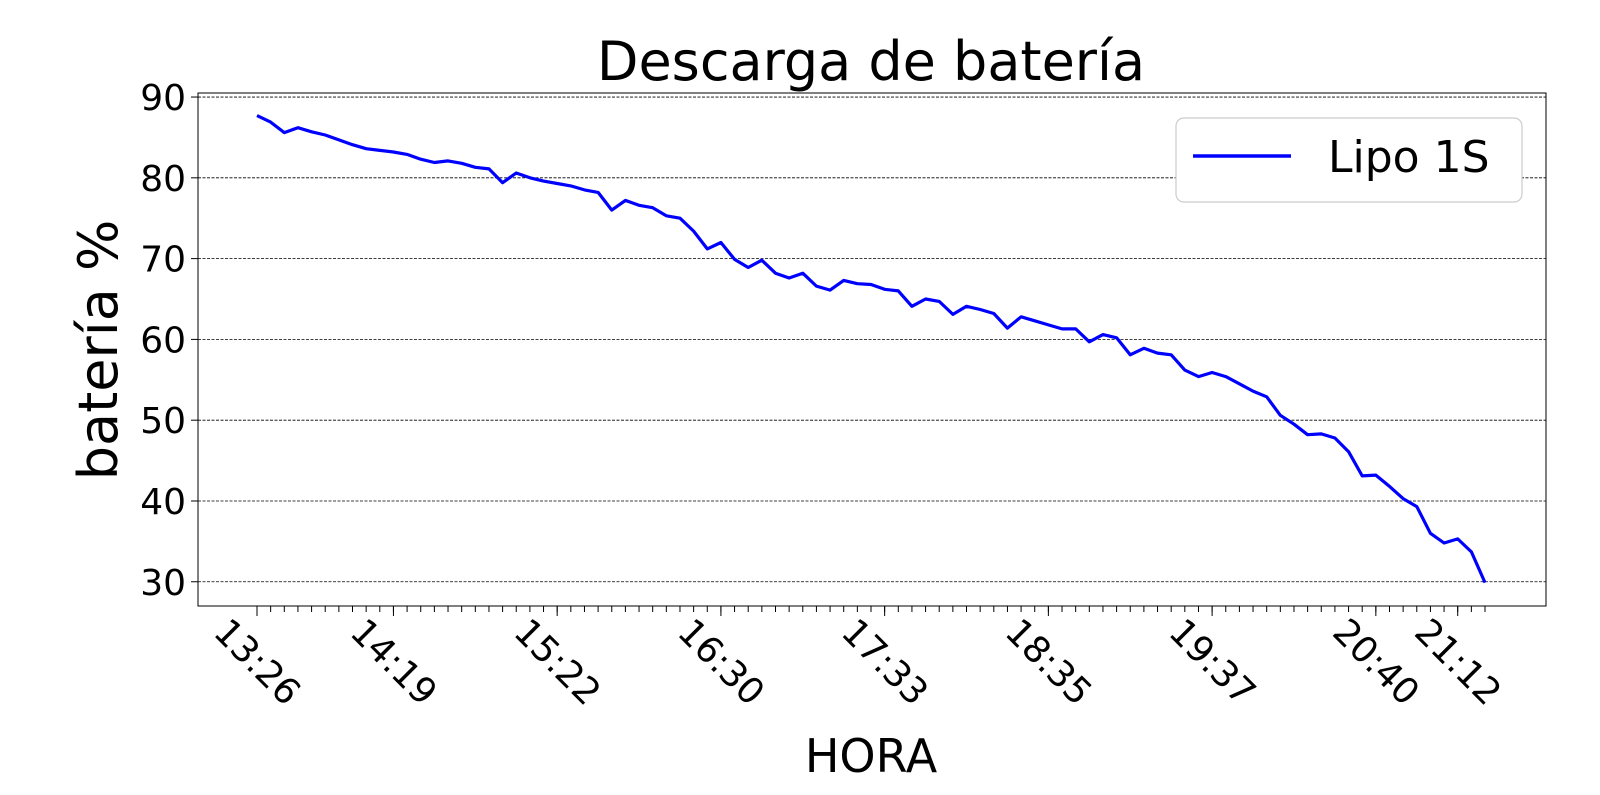 The image size is (1600, 795). Describe the element at coordinates (557, 662) in the screenshot. I see `x-tick-label: 15:22` at that location.